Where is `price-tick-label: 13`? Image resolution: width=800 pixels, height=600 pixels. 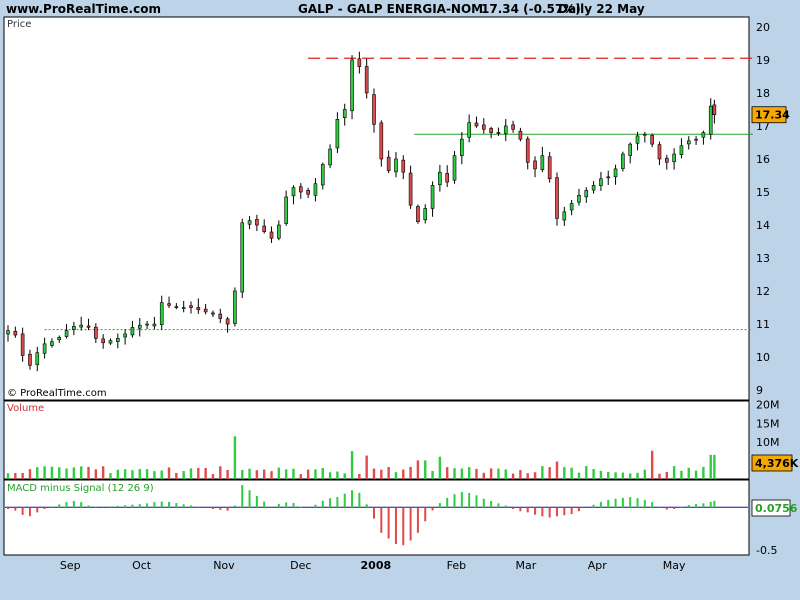
price-tick-label: 13 is located at coordinates (763, 258).